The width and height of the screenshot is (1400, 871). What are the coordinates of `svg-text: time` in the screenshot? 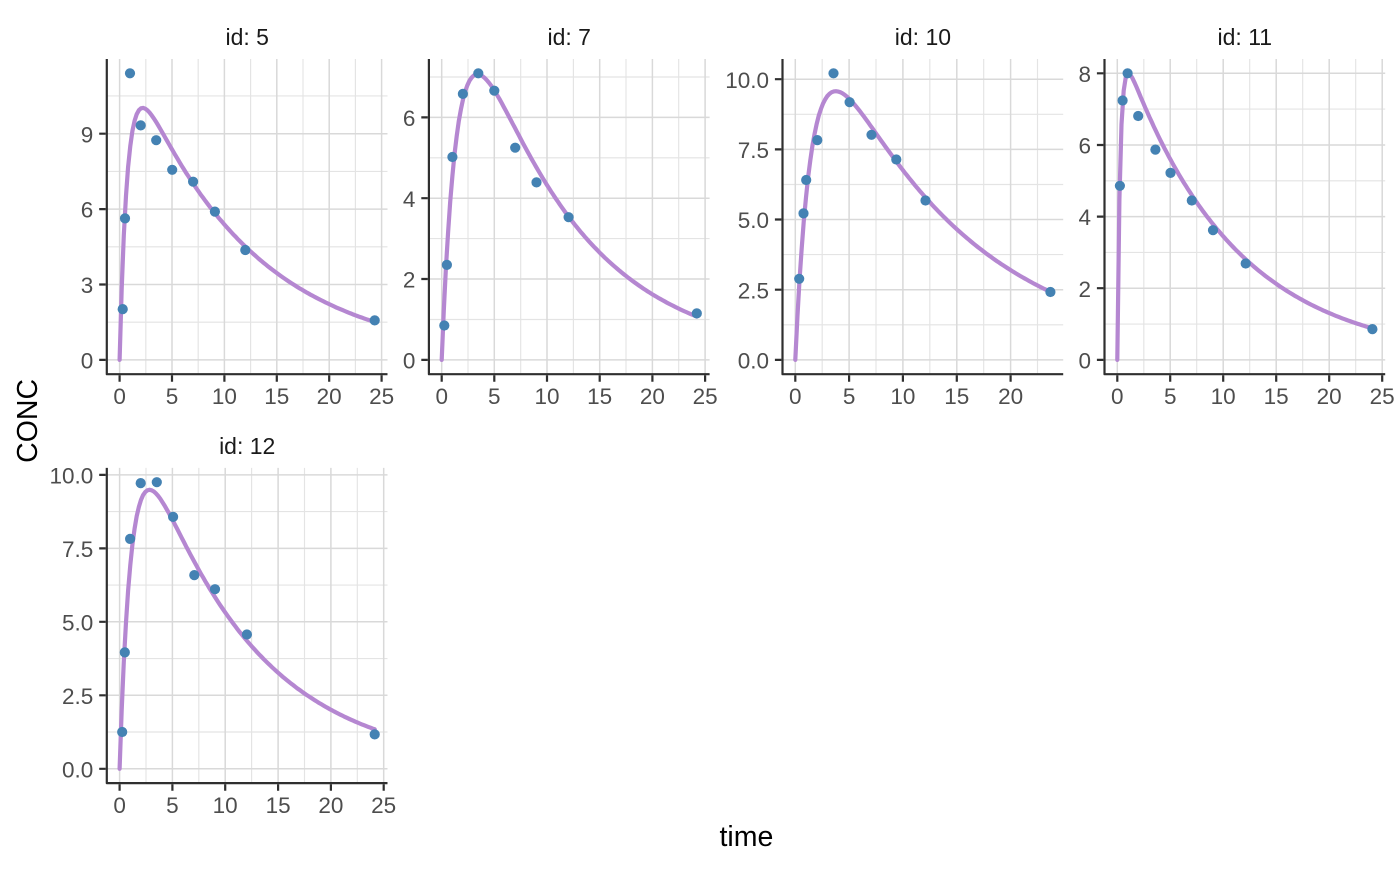 It's located at (746, 837).